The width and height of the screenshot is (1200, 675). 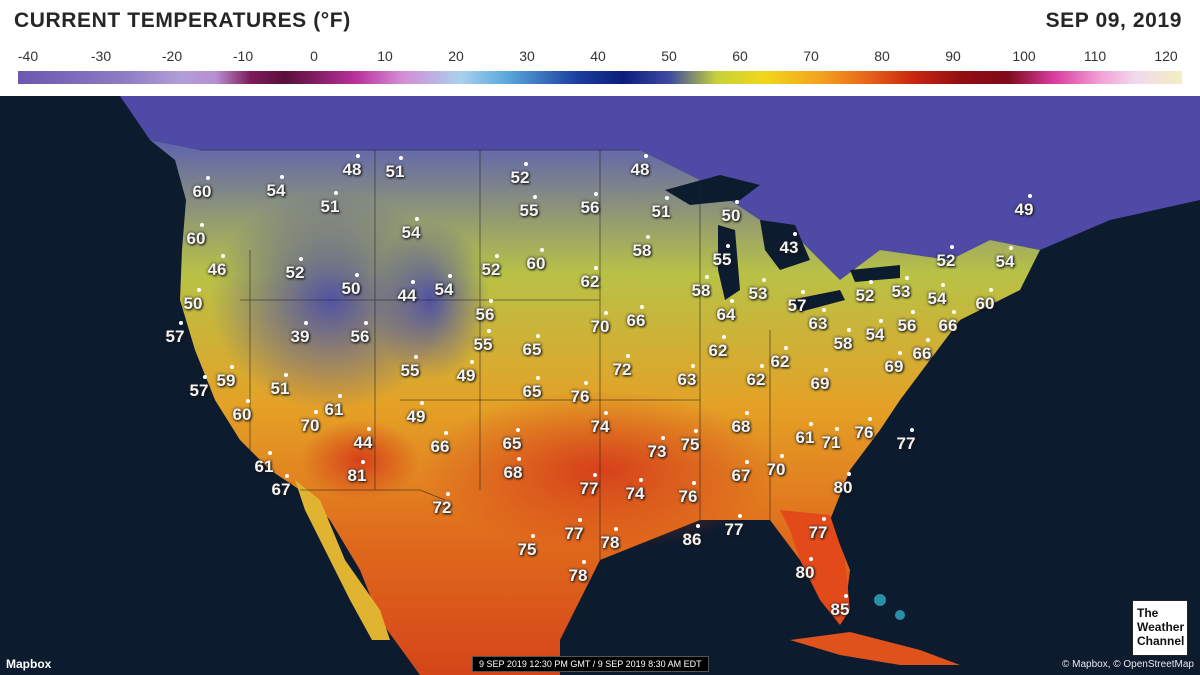 What do you see at coordinates (789, 247) in the screenshot?
I see `temperature-reading: 43` at bounding box center [789, 247].